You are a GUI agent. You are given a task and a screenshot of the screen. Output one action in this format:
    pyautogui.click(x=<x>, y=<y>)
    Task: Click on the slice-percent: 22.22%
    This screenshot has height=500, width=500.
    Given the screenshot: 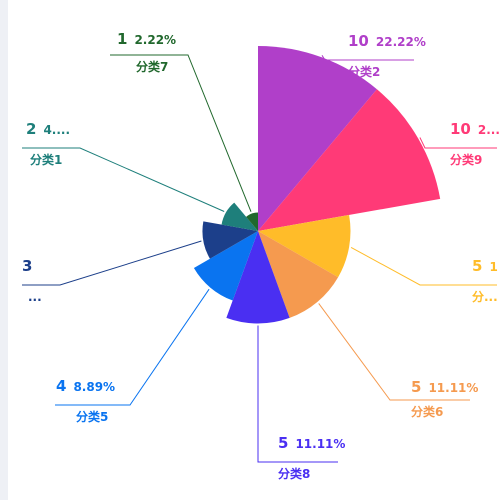 What is the action you would take?
    pyautogui.click(x=401, y=42)
    